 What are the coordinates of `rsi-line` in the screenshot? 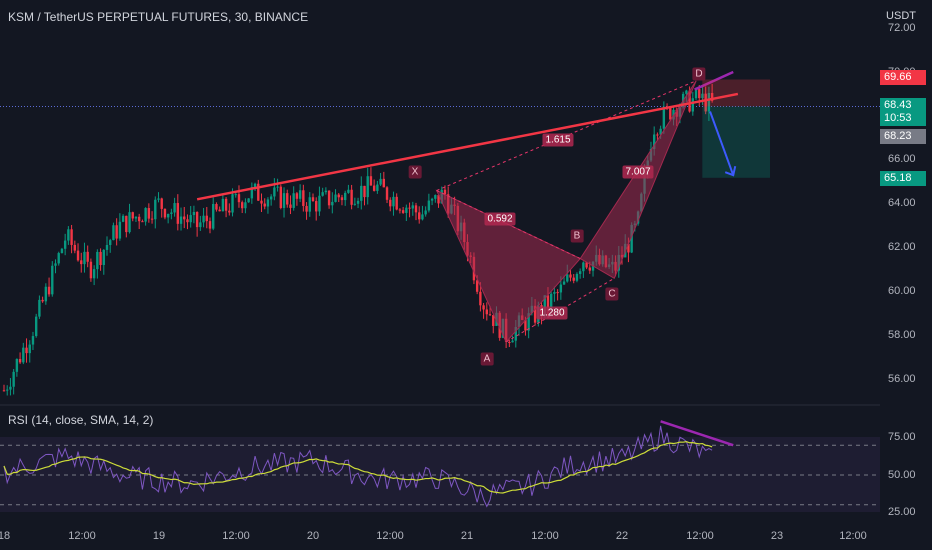 It's located at (358, 466).